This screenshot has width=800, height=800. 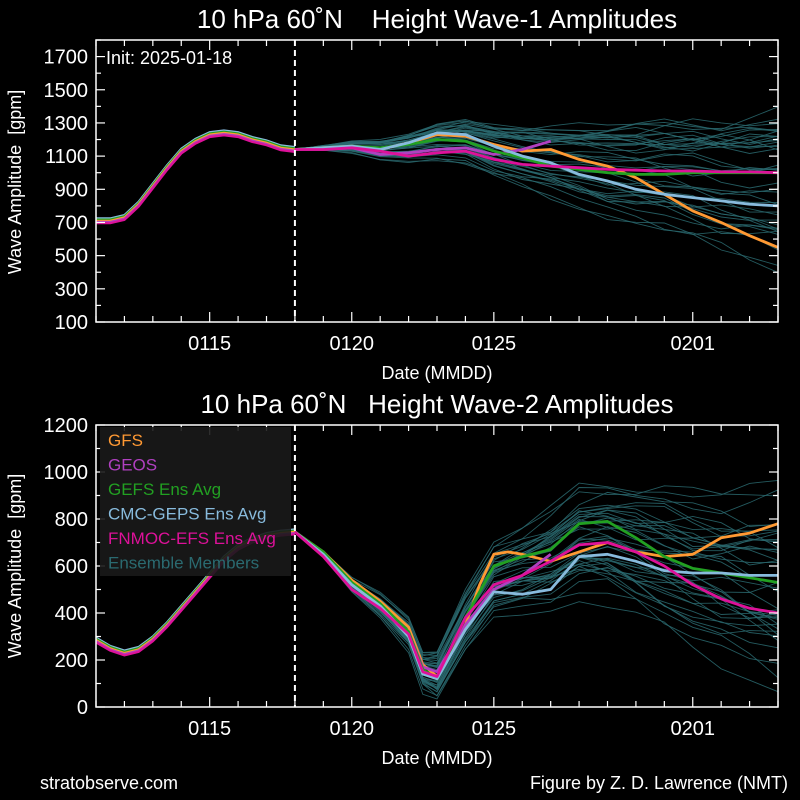 What do you see at coordinates (71, 223) in the screenshot?
I see `y-tick-label: 700` at bounding box center [71, 223].